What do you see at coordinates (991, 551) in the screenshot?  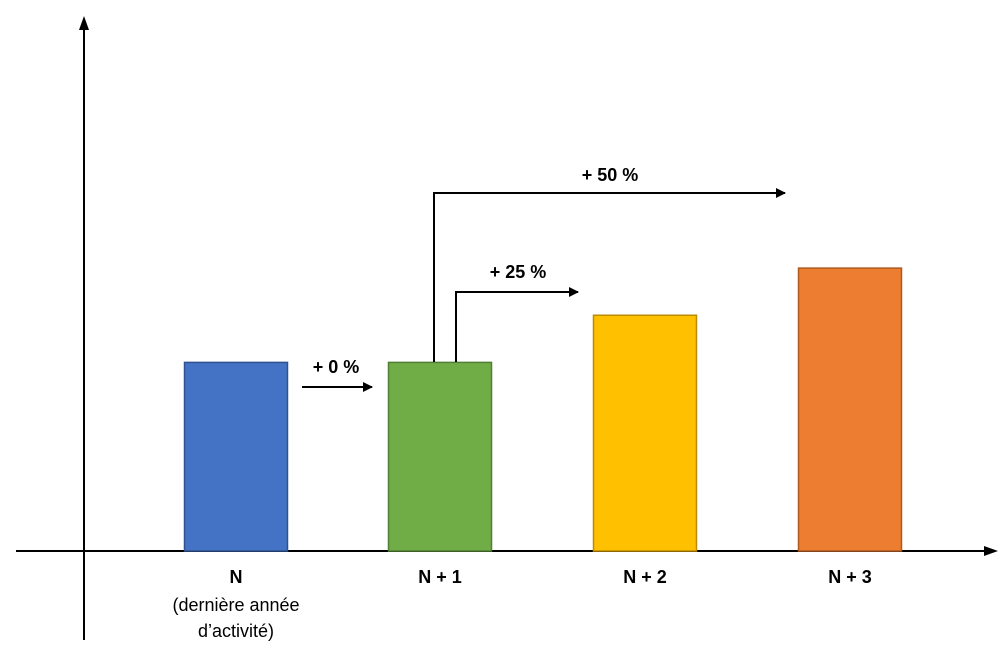 I see `x-axis-arrow-icon` at bounding box center [991, 551].